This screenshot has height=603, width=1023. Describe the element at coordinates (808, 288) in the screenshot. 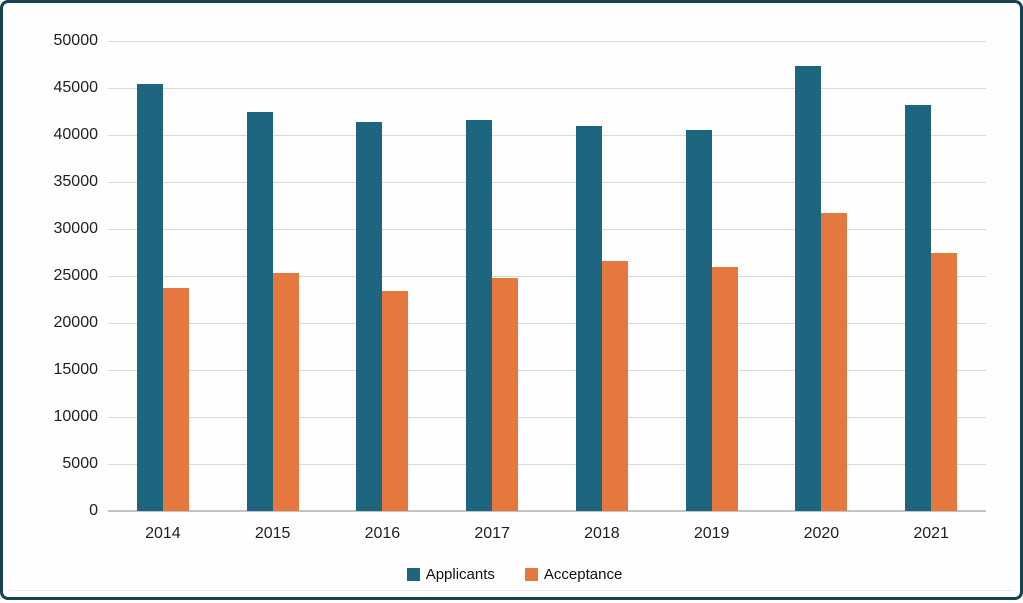

I see `bar-applicants-2020` at that location.